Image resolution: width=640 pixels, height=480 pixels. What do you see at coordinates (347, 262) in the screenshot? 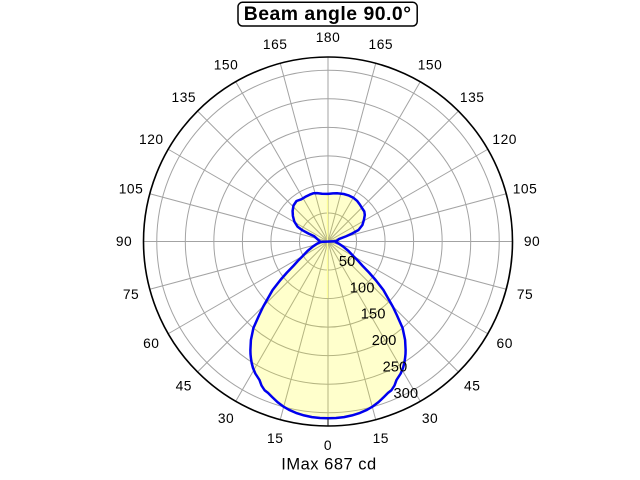
I see `svg-text: 50` at bounding box center [347, 262].